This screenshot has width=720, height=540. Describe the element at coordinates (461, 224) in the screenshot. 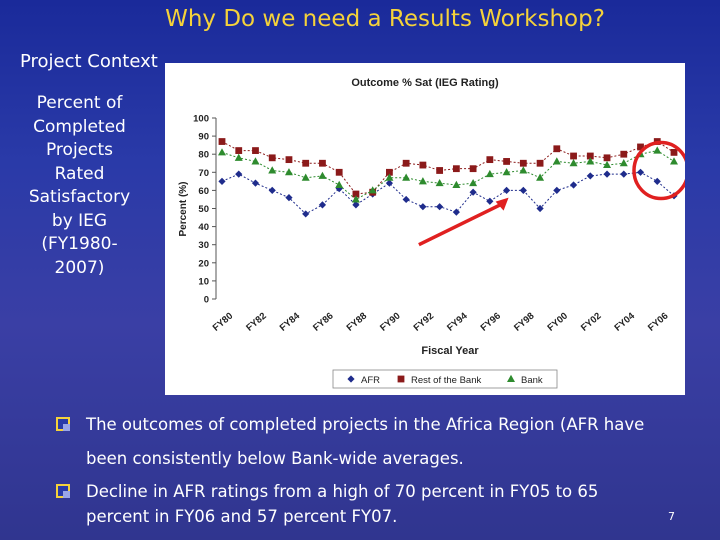

I see `annotation-arrow` at that location.